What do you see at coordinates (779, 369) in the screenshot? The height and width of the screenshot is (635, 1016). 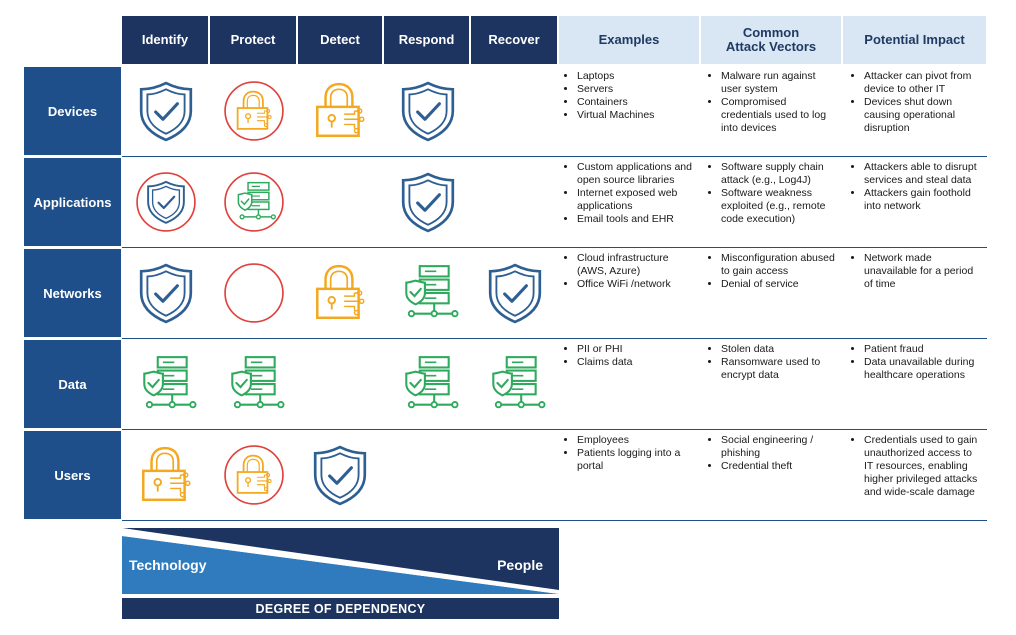 I see `list-item: Ransomware used to encrypt data` at bounding box center [779, 369].